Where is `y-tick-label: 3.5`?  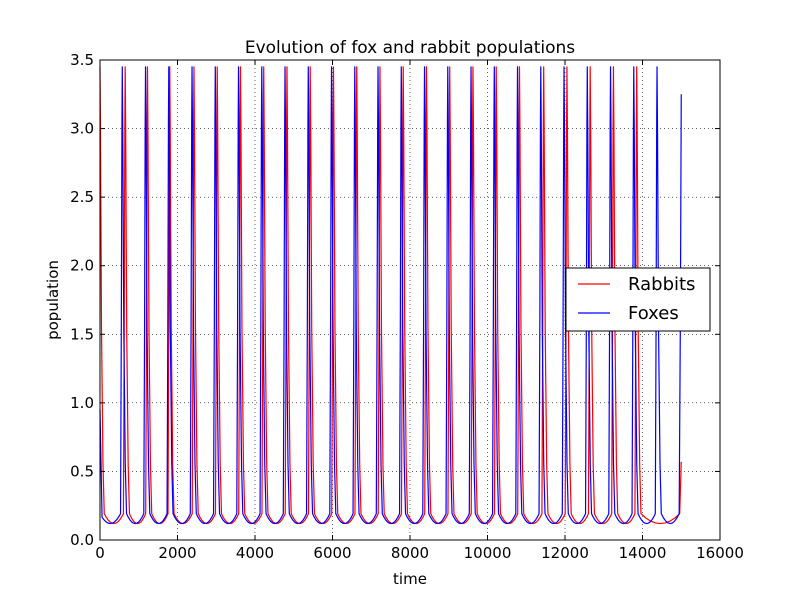
y-tick-label: 3.5 is located at coordinates (82, 60).